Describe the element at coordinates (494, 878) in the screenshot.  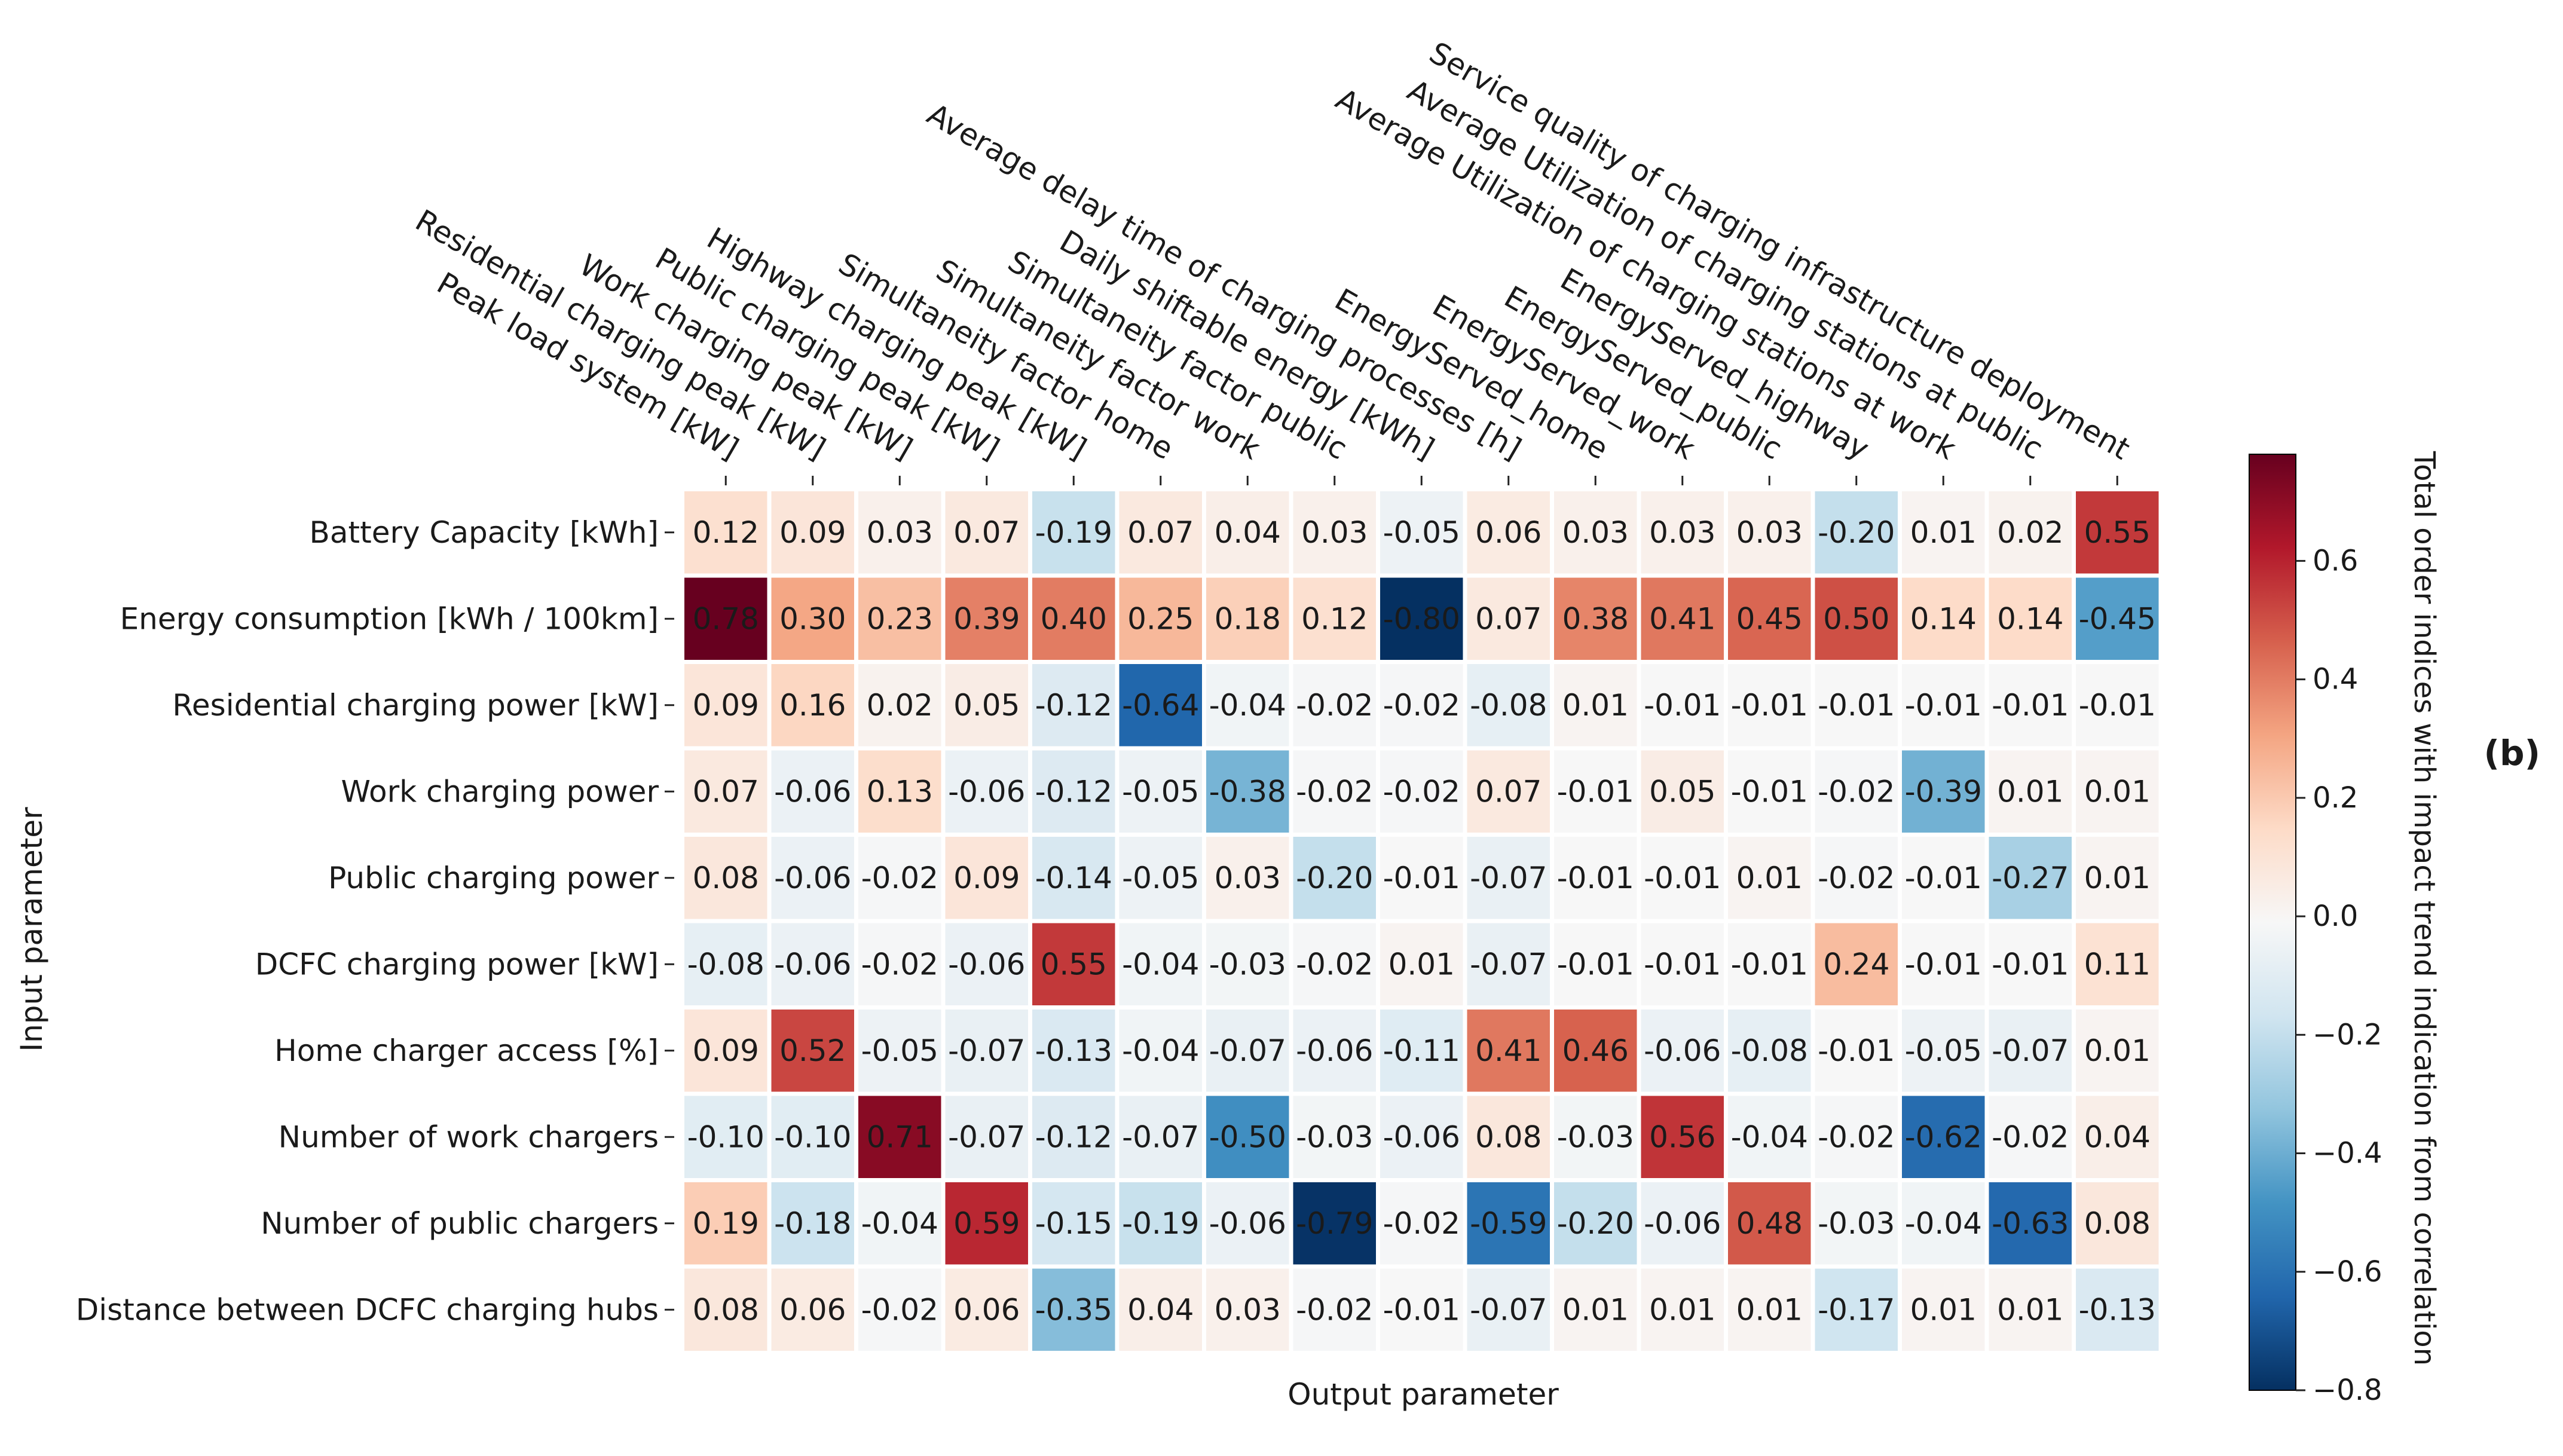
I see `row-label: Public charging power` at that location.